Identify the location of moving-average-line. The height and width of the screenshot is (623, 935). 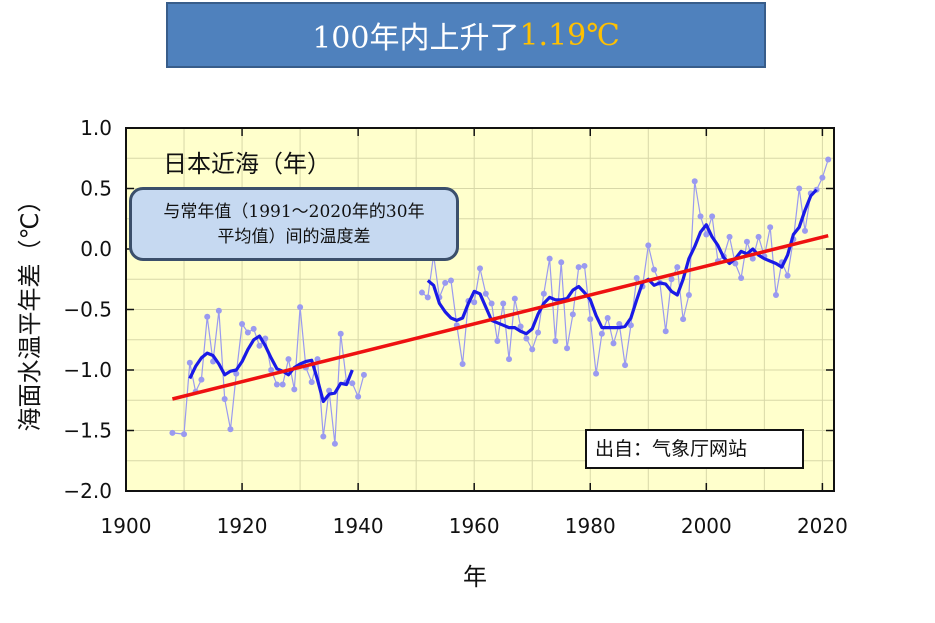
(271, 369).